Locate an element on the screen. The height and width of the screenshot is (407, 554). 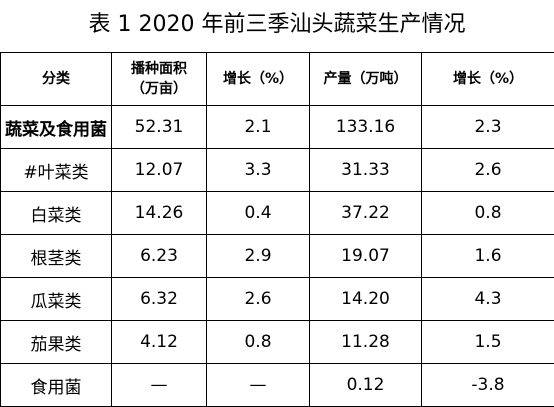
table-row: 白菜类 14.26 0.4 37.22 0.8 is located at coordinates (277, 213).